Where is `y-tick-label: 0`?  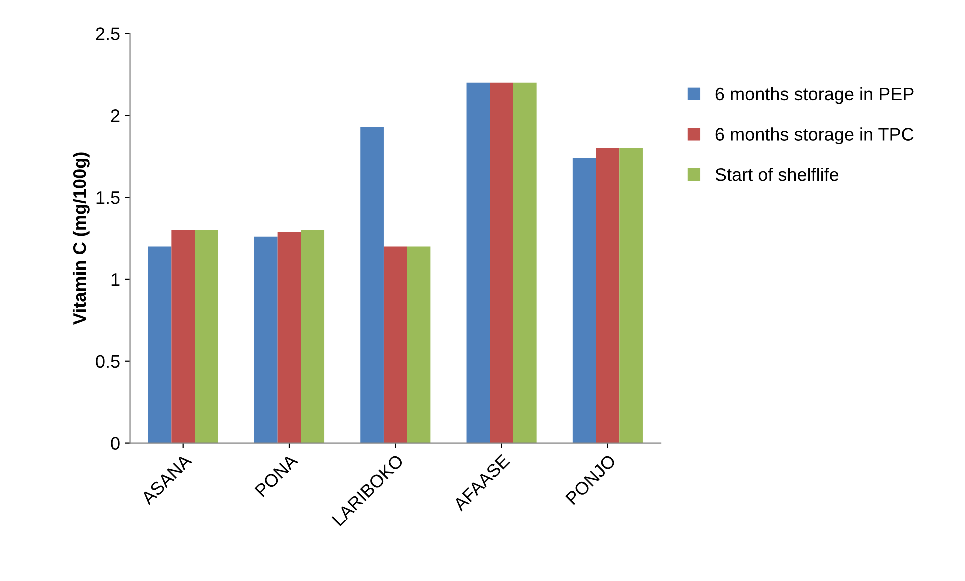 y-tick-label: 0 is located at coordinates (115, 443).